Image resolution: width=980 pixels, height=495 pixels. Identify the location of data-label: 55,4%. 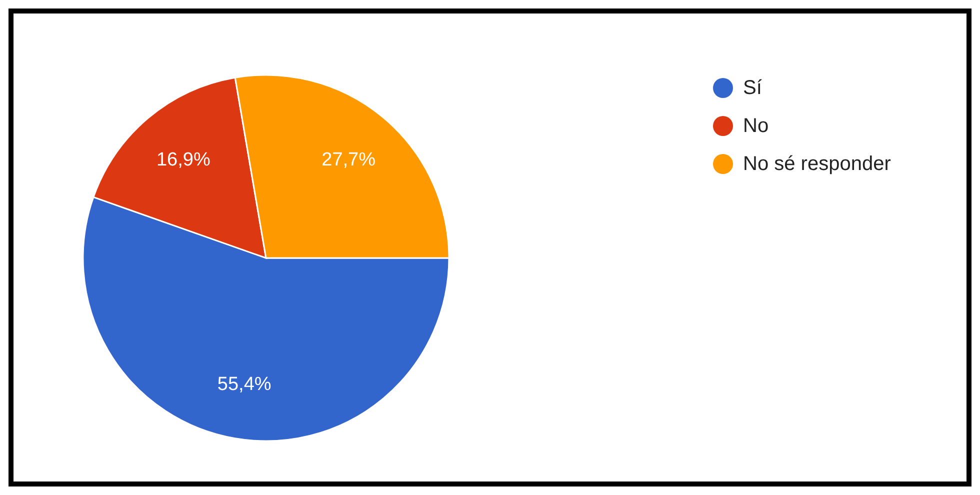
(244, 384).